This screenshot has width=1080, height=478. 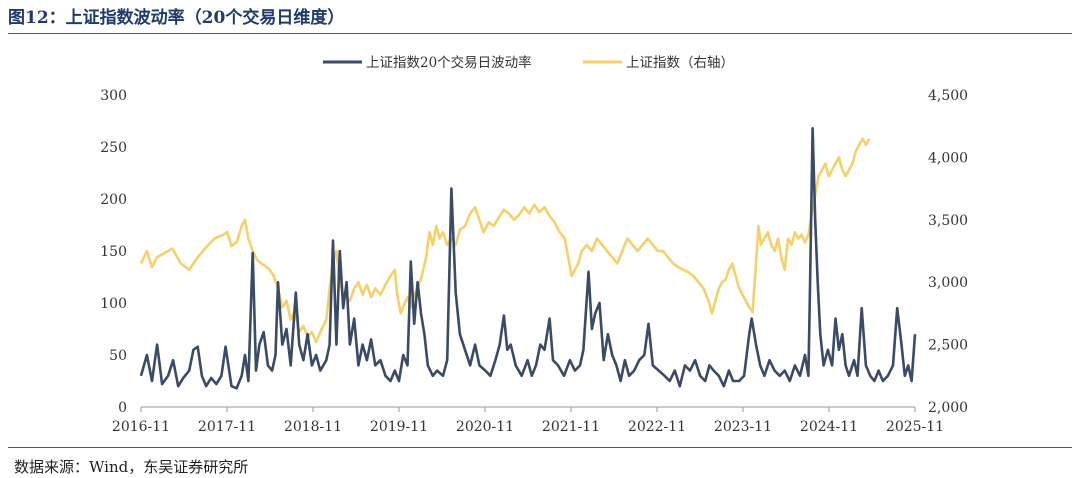 I want to click on right-y-axis: 2,000 2,500 3,000 3,500 4,000 4,500, so click(x=948, y=252).